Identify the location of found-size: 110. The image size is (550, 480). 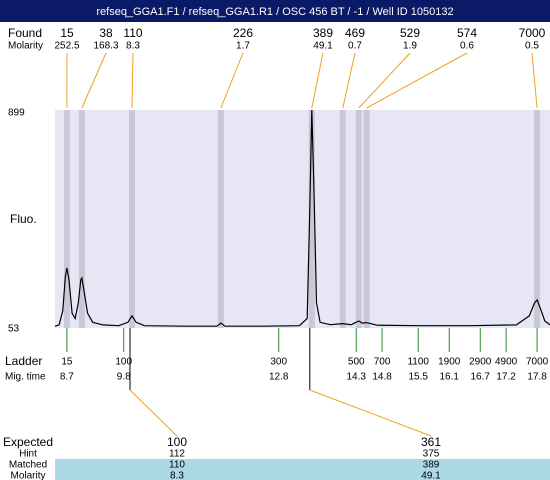
(132, 33).